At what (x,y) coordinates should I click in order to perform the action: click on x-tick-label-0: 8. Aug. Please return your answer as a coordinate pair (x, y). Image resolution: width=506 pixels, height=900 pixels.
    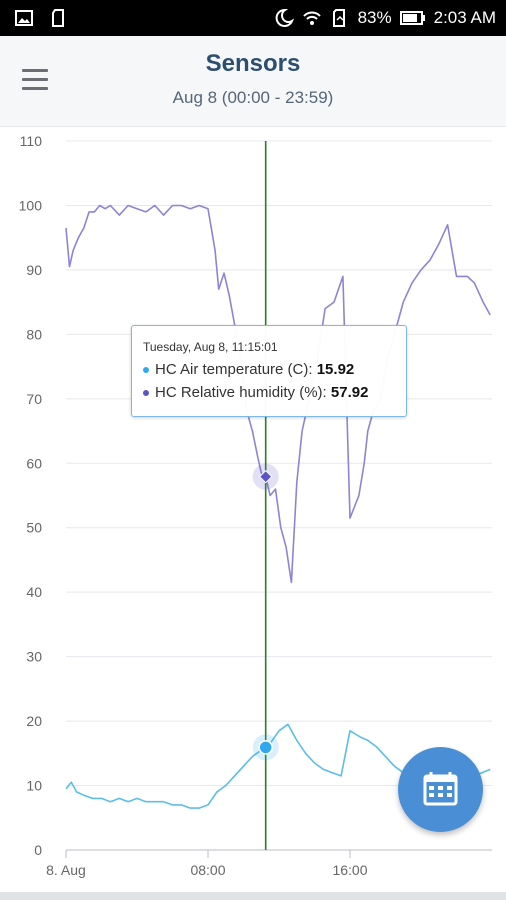
    Looking at the image, I should click on (66, 870).